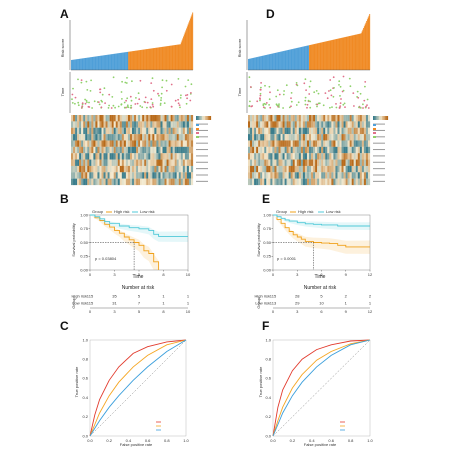 The width and height of the screenshot is (474, 450). Describe the element at coordinates (346, 303) in the screenshot. I see `risk-count: 1` at that location.